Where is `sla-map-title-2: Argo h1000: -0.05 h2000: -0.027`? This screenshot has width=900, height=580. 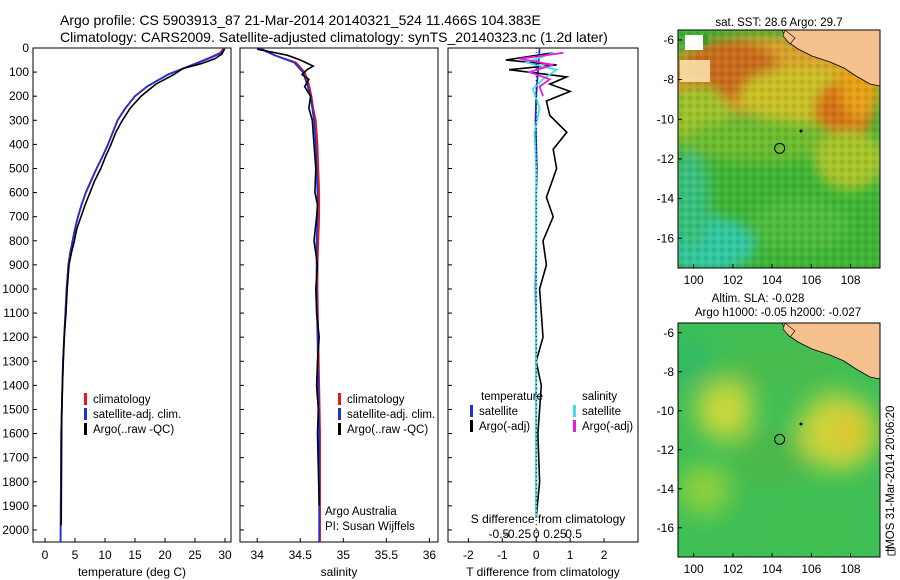 sla-map-title-2: Argo h1000: -0.05 h2000: -0.027 is located at coordinates (778, 313).